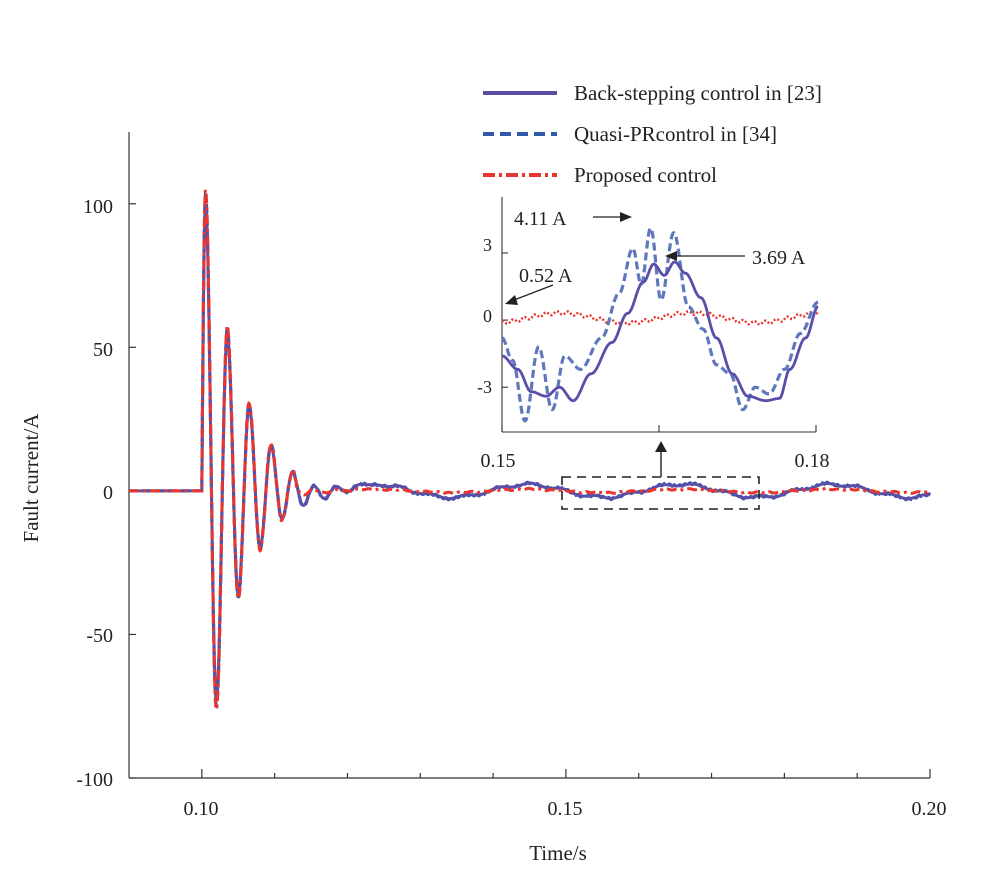 The image size is (1004, 892). I want to click on annotation-0.52A-label: 0.52 A, so click(546, 276).